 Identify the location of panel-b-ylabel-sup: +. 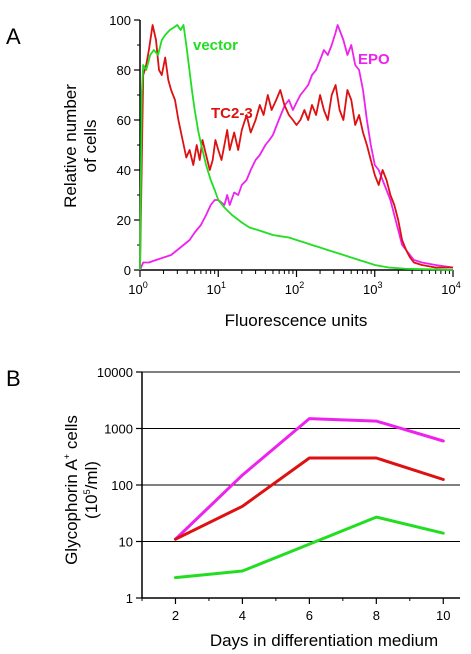
(67, 456).